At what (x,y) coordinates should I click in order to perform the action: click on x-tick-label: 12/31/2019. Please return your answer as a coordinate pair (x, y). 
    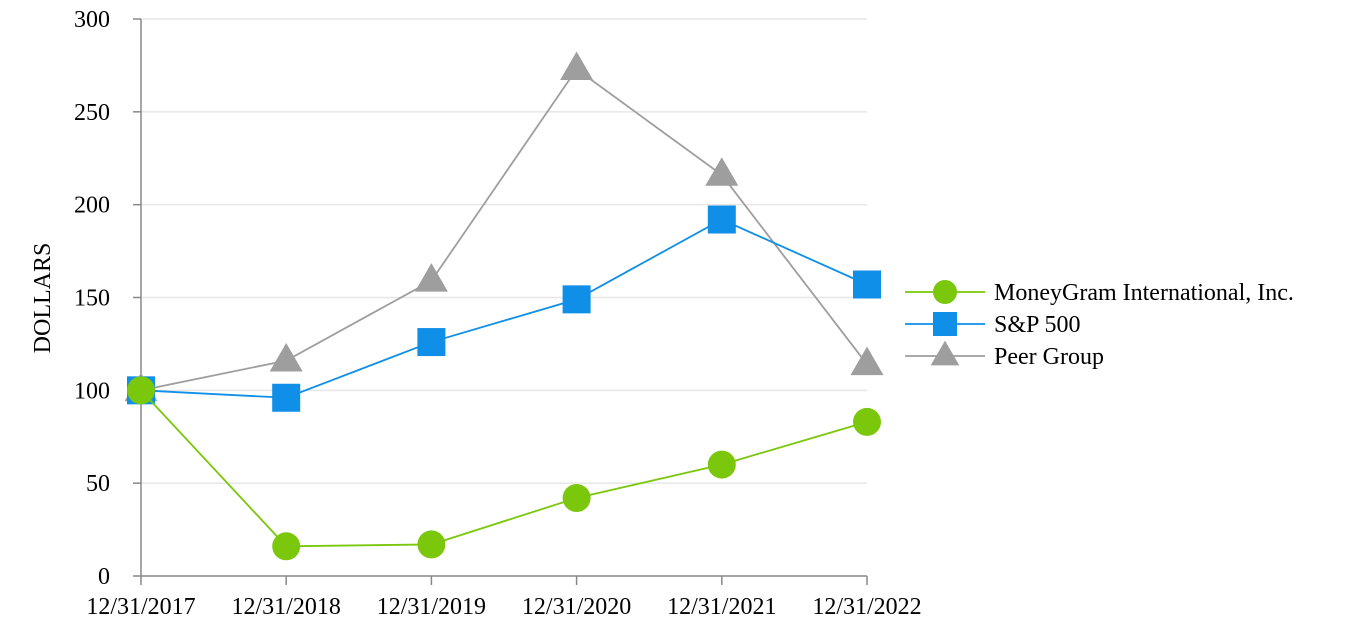
    Looking at the image, I should click on (431, 607).